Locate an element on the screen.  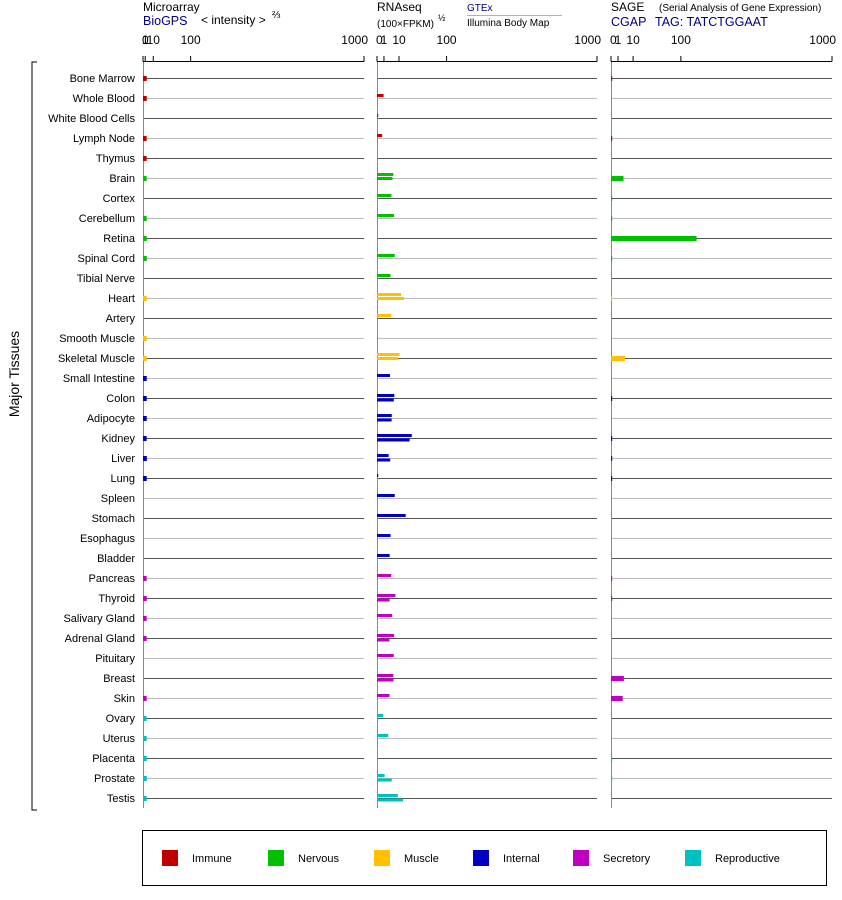
legend-label-immune: Immune is located at coordinates (212, 859).